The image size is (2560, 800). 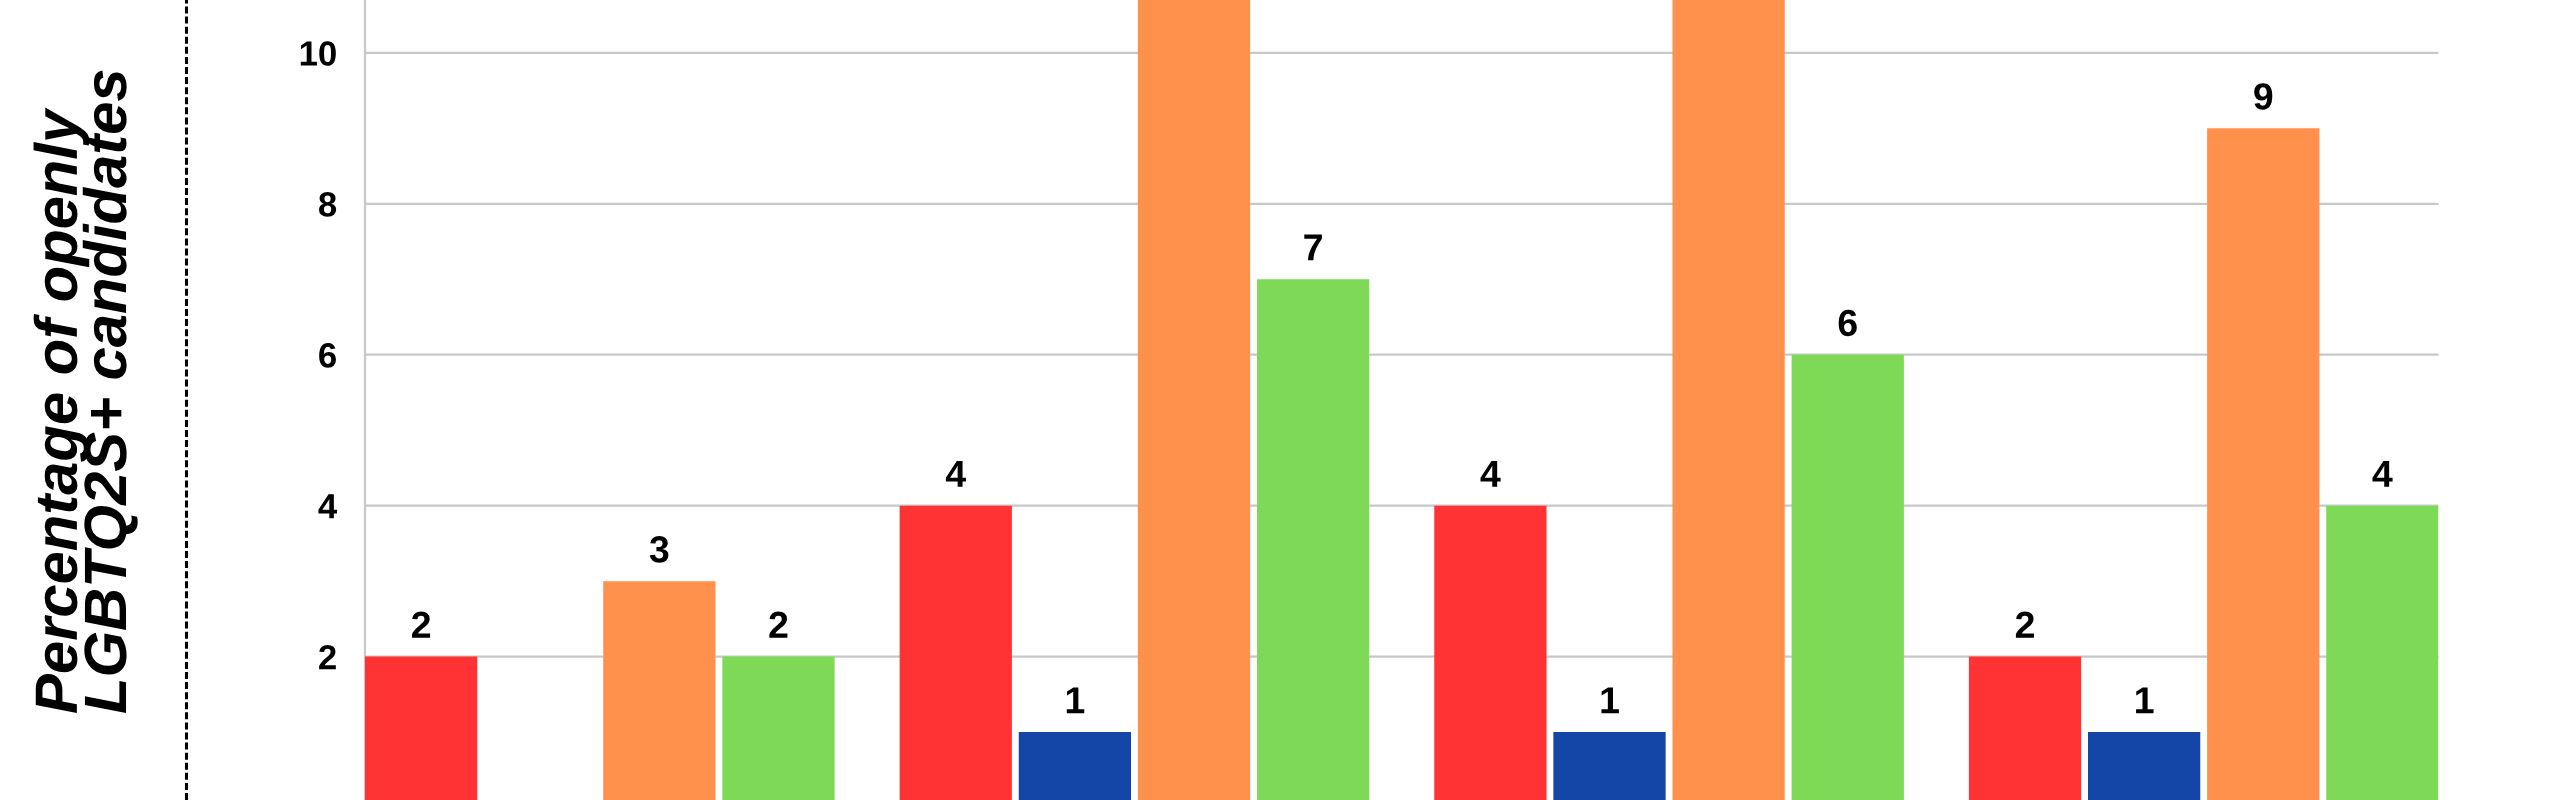 What do you see at coordinates (1313, 247) in the screenshot?
I see `data-label: 7` at bounding box center [1313, 247].